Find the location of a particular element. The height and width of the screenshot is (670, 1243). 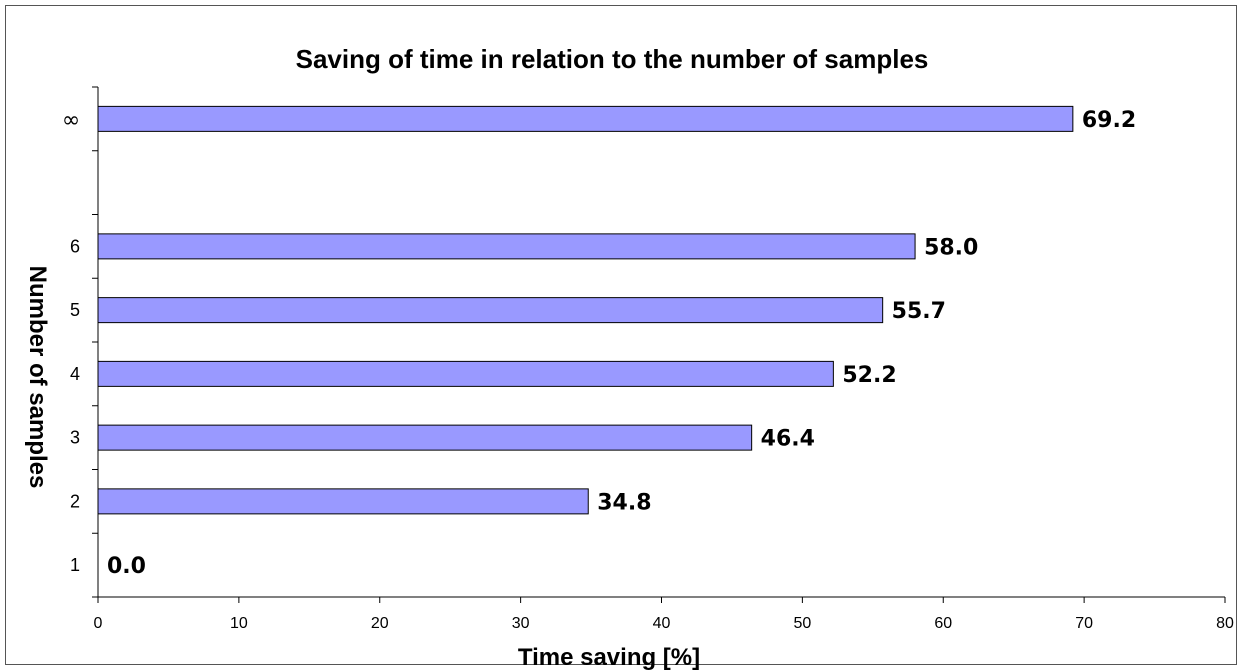

data-label: 52.2 is located at coordinates (869, 375).